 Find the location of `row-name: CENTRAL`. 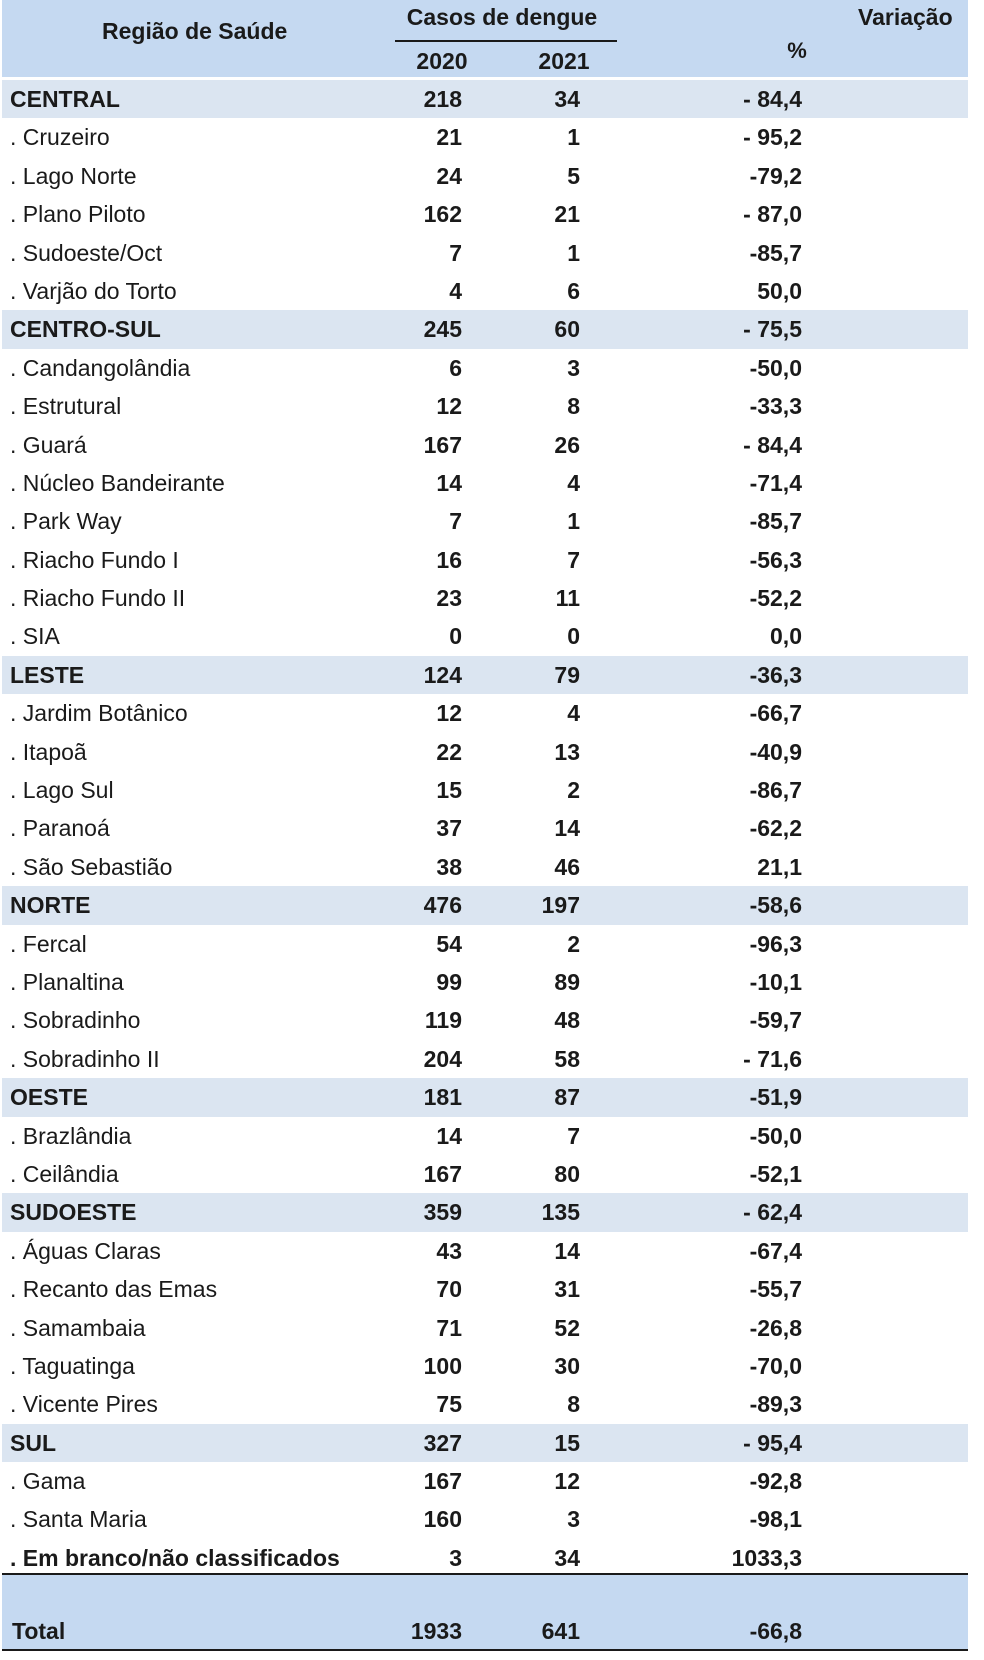

row-name: CENTRAL is located at coordinates (65, 99).